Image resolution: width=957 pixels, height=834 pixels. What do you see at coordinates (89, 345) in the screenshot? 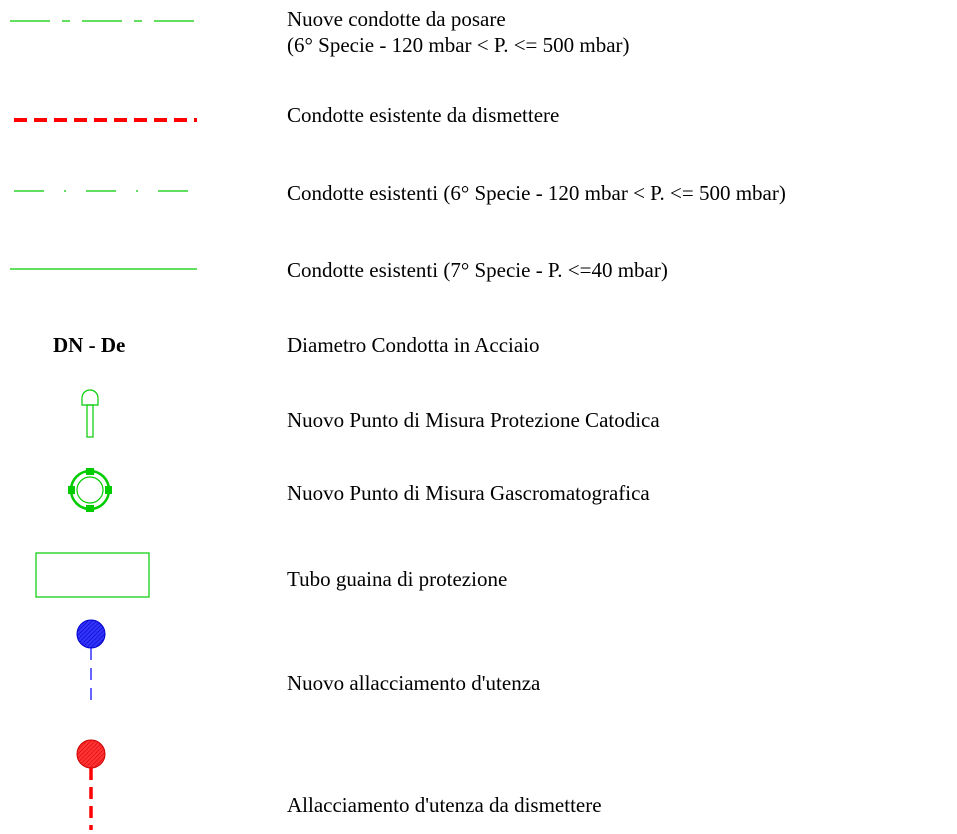
I see `dn-de-symbol: DN - De` at bounding box center [89, 345].